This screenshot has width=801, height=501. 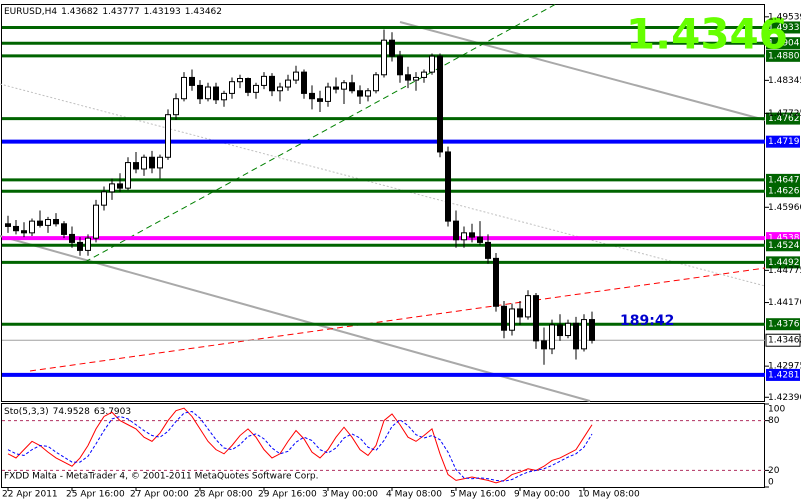 I want to click on header-close: 1.43462, so click(x=203, y=12).